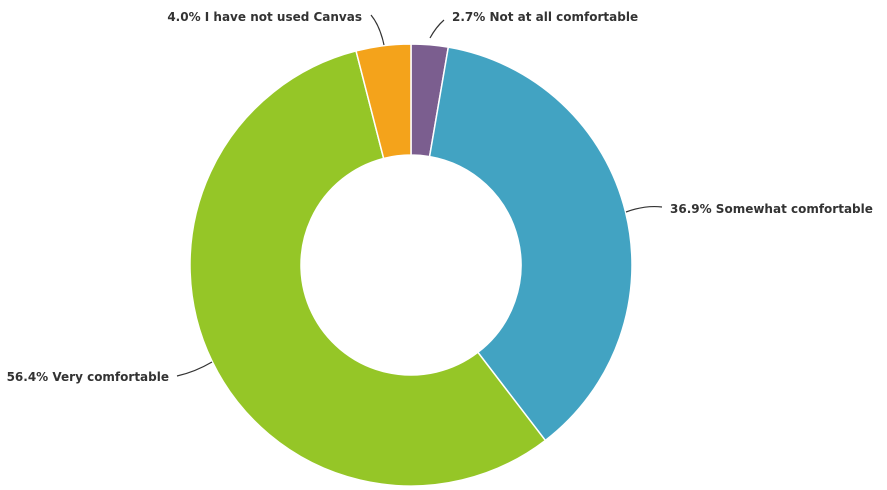 This screenshot has height=490, width=887. I want to click on leader-line-not-at-all-comfortable, so click(437, 29).